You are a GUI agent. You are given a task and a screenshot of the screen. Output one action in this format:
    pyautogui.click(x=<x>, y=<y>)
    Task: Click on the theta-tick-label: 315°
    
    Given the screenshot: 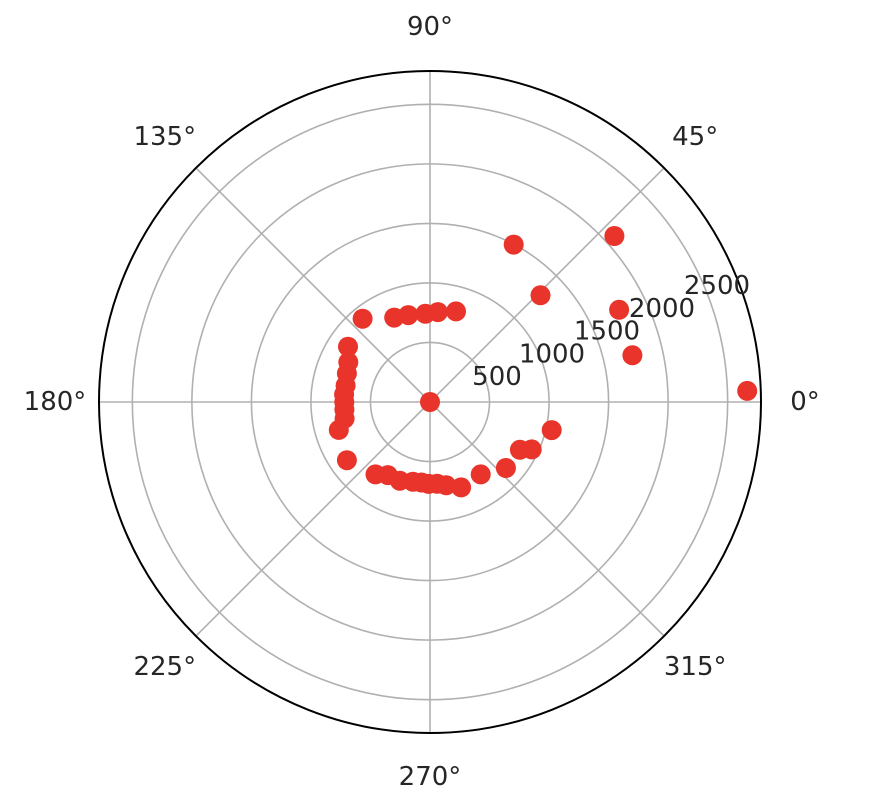 What is the action you would take?
    pyautogui.click(x=695, y=667)
    